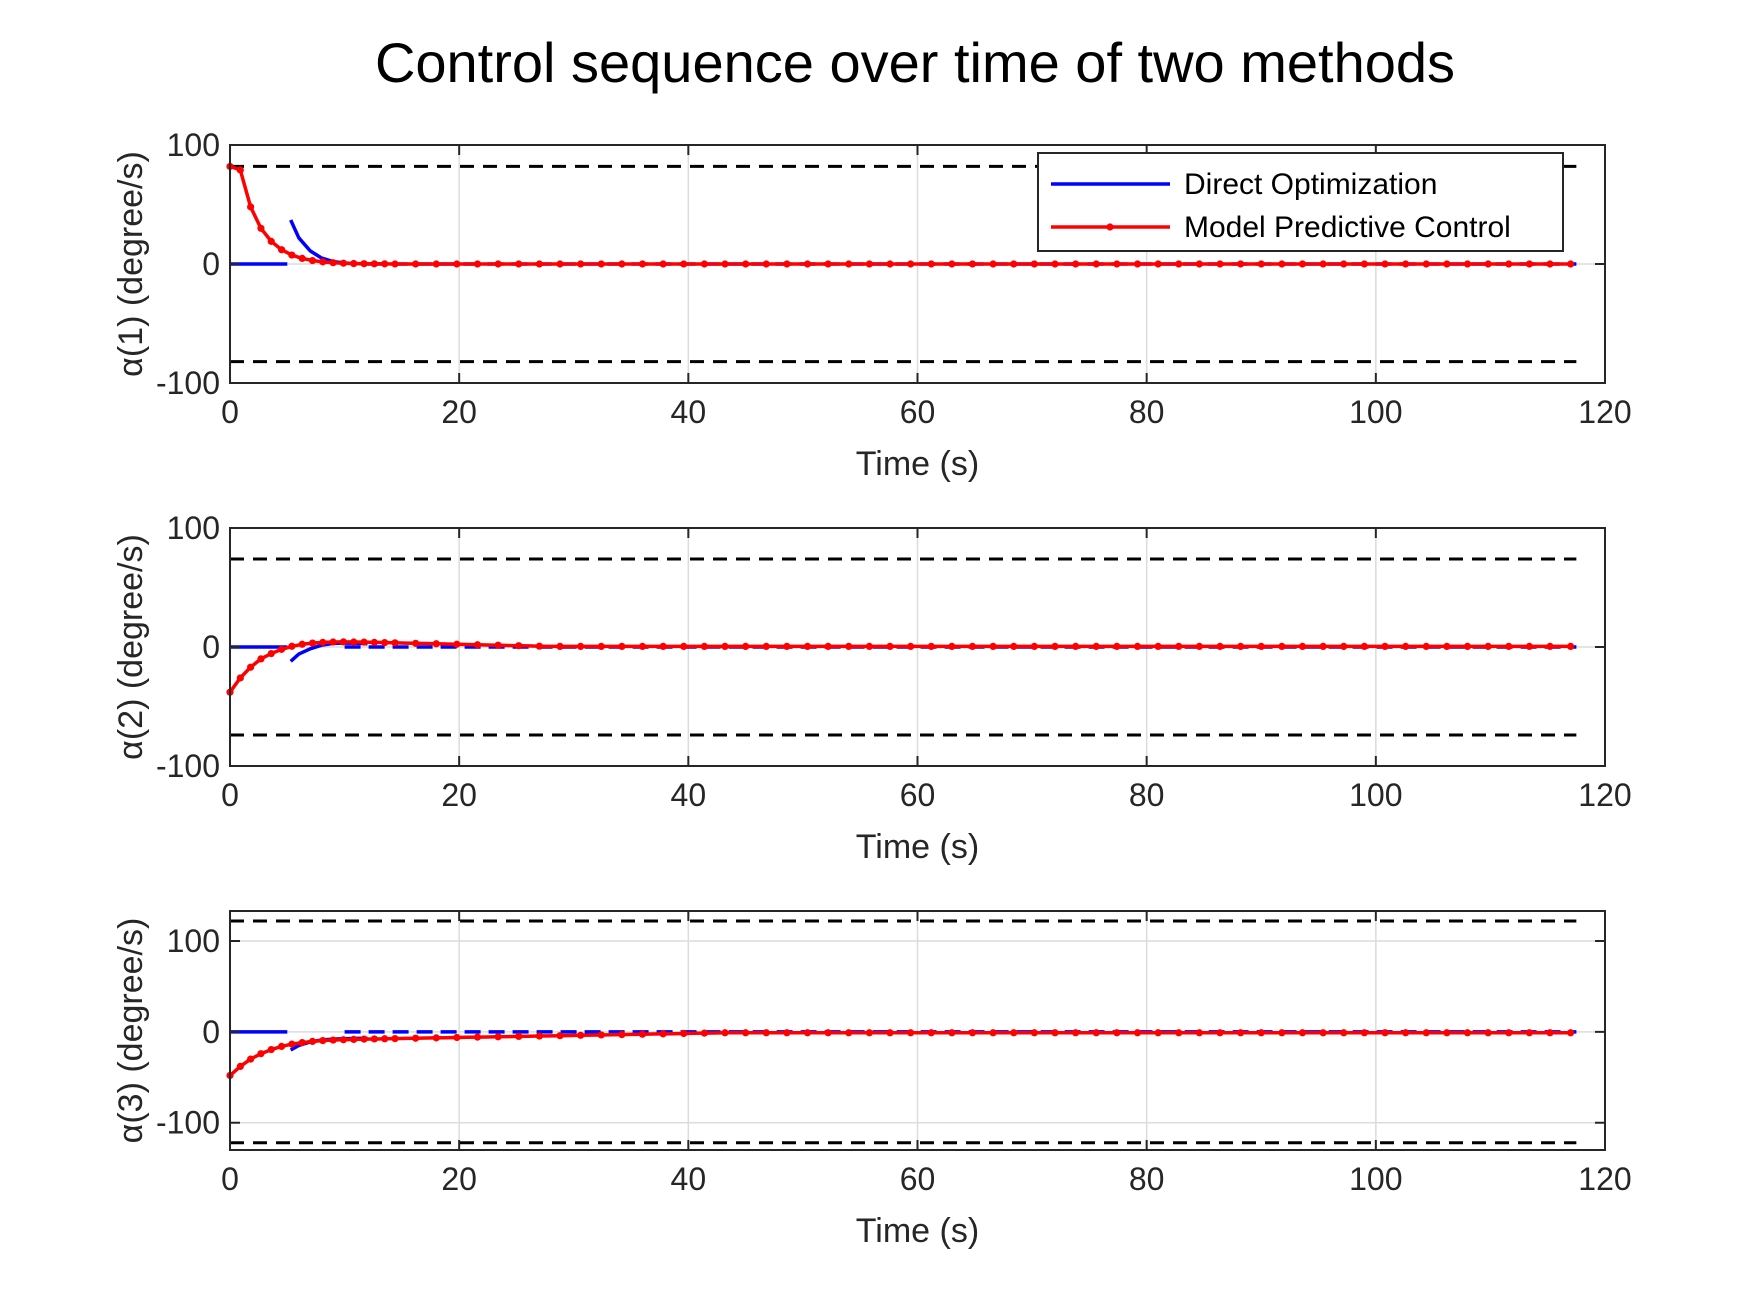 The width and height of the screenshot is (1750, 1313). What do you see at coordinates (131, 647) in the screenshot?
I see `y-axis-label: α(2) (degree/s)` at bounding box center [131, 647].